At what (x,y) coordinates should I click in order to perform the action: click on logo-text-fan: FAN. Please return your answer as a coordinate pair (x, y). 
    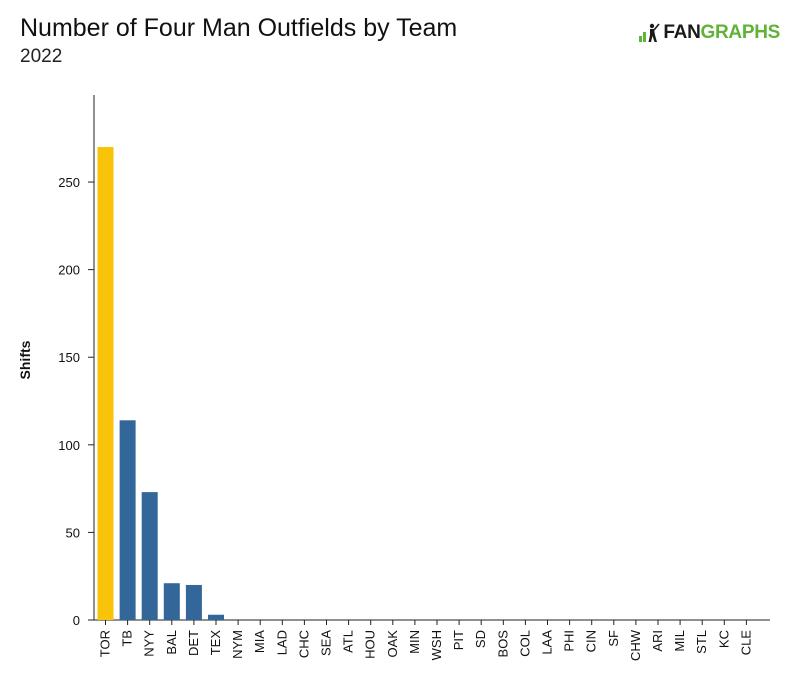
    Looking at the image, I should click on (682, 32).